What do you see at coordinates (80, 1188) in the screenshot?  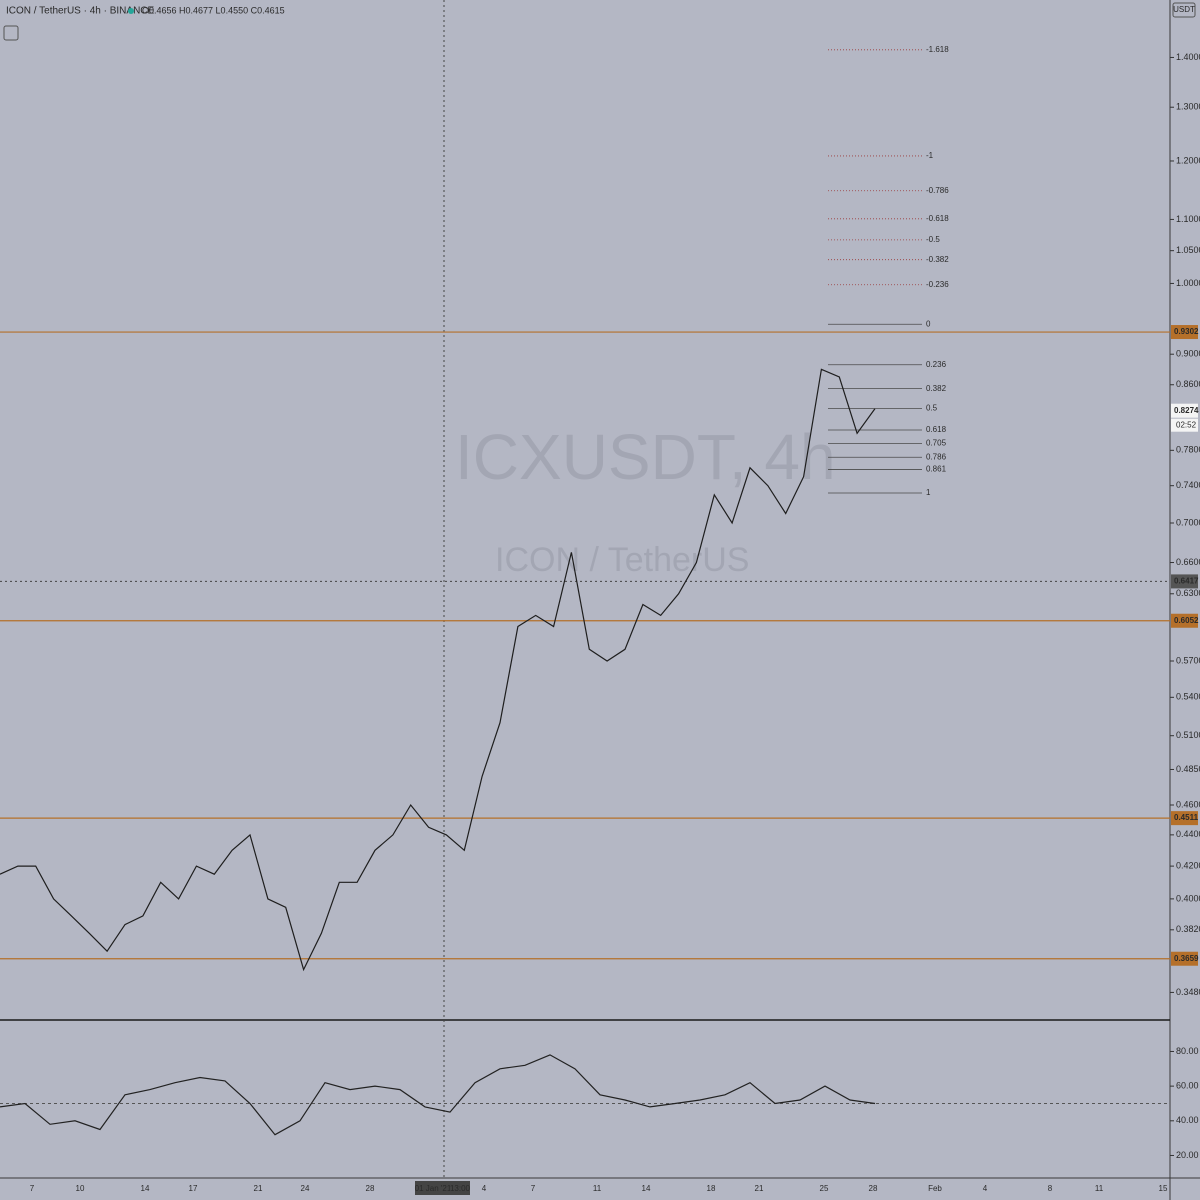 I see `x-tick-label: 10` at bounding box center [80, 1188].